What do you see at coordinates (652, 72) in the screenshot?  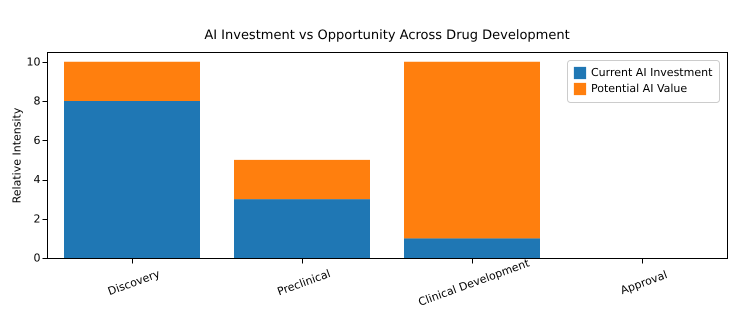 I see `legend-label: Current AI Investment` at bounding box center [652, 72].